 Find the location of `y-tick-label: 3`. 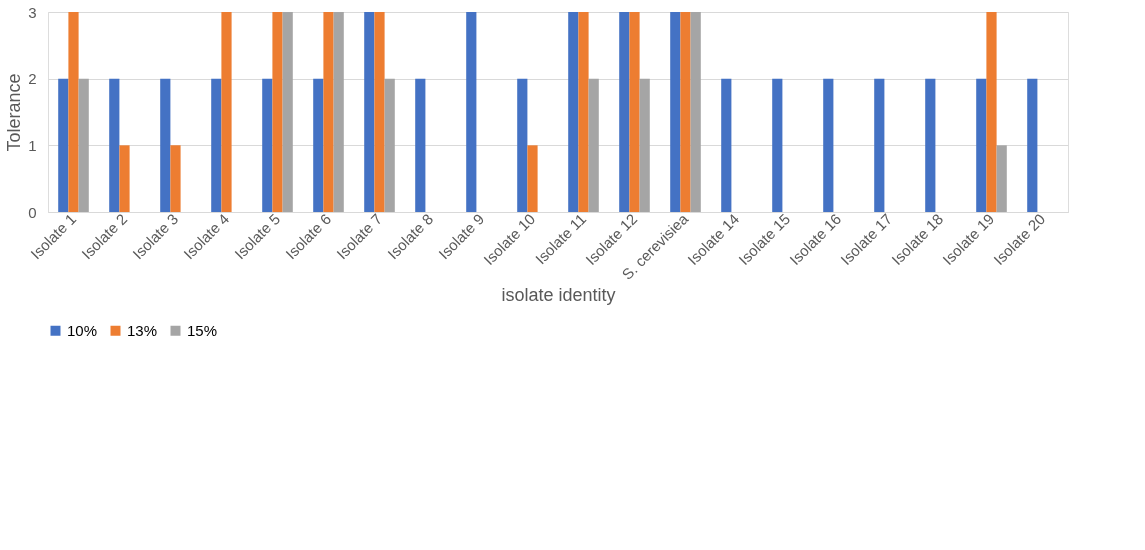

y-tick-label: 3 is located at coordinates (32, 12).